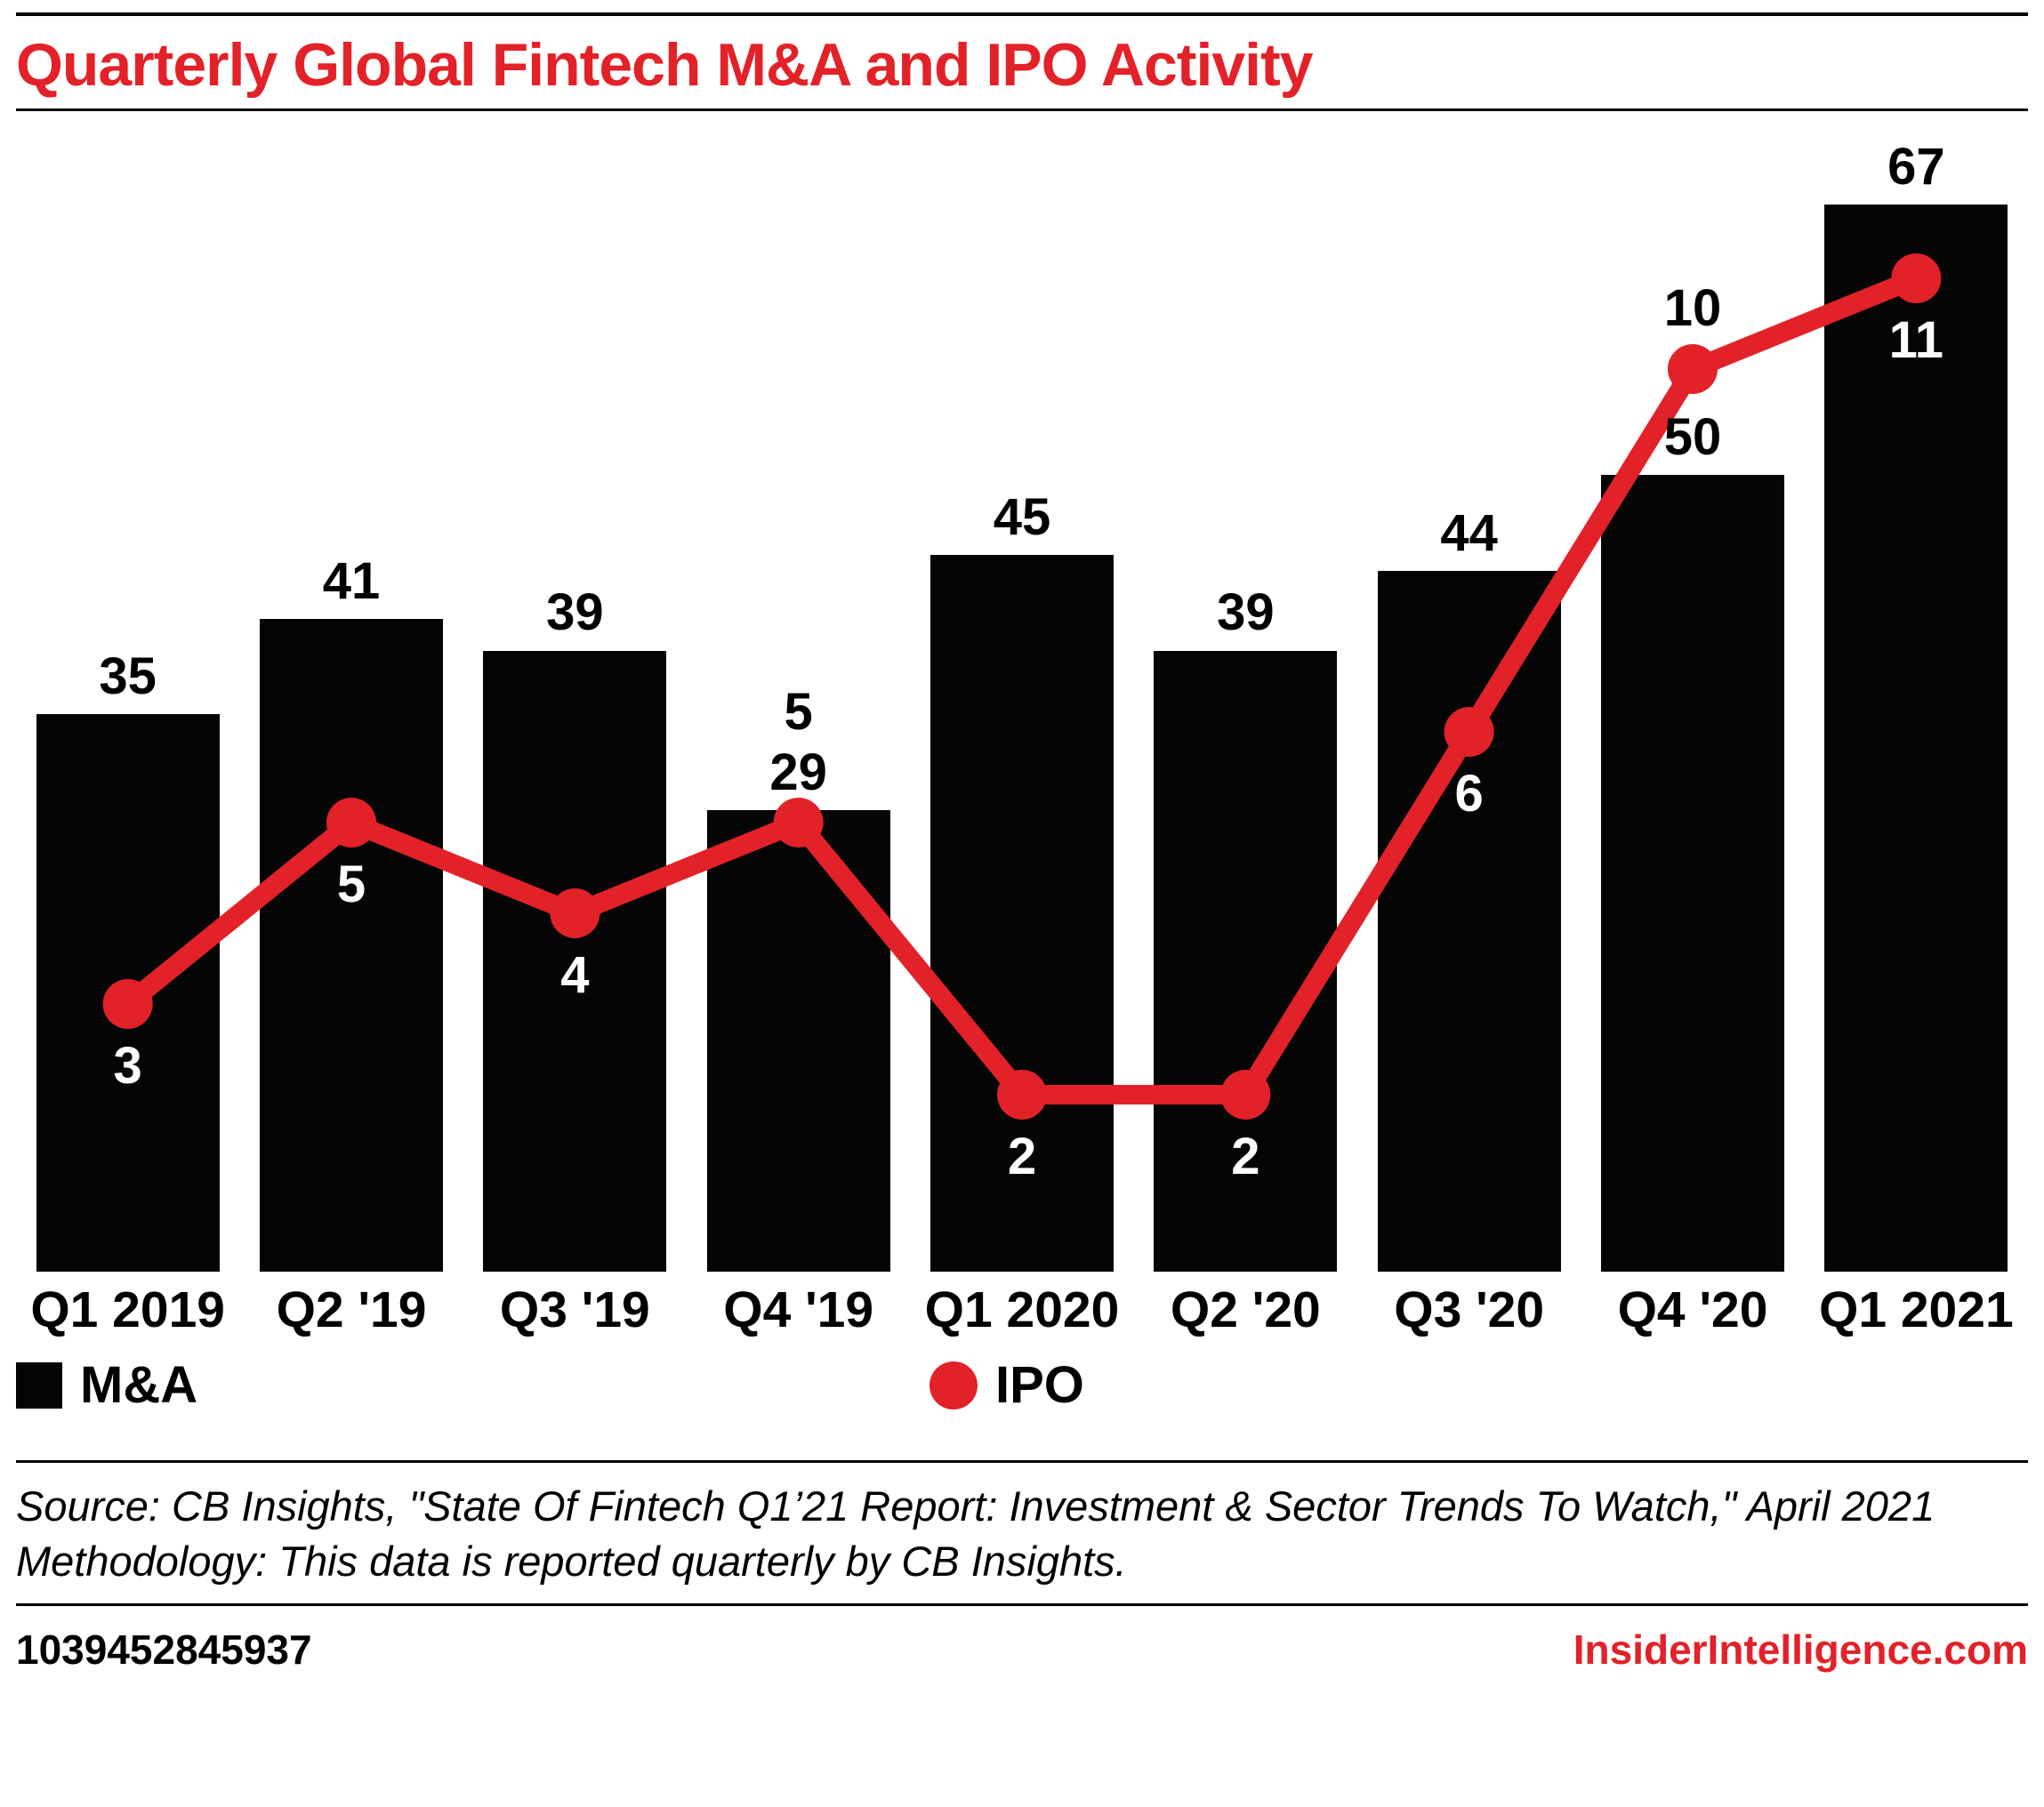 The height and width of the screenshot is (1807, 2044). Describe the element at coordinates (139, 1385) in the screenshot. I see `legend-ma-label: M&A` at that location.